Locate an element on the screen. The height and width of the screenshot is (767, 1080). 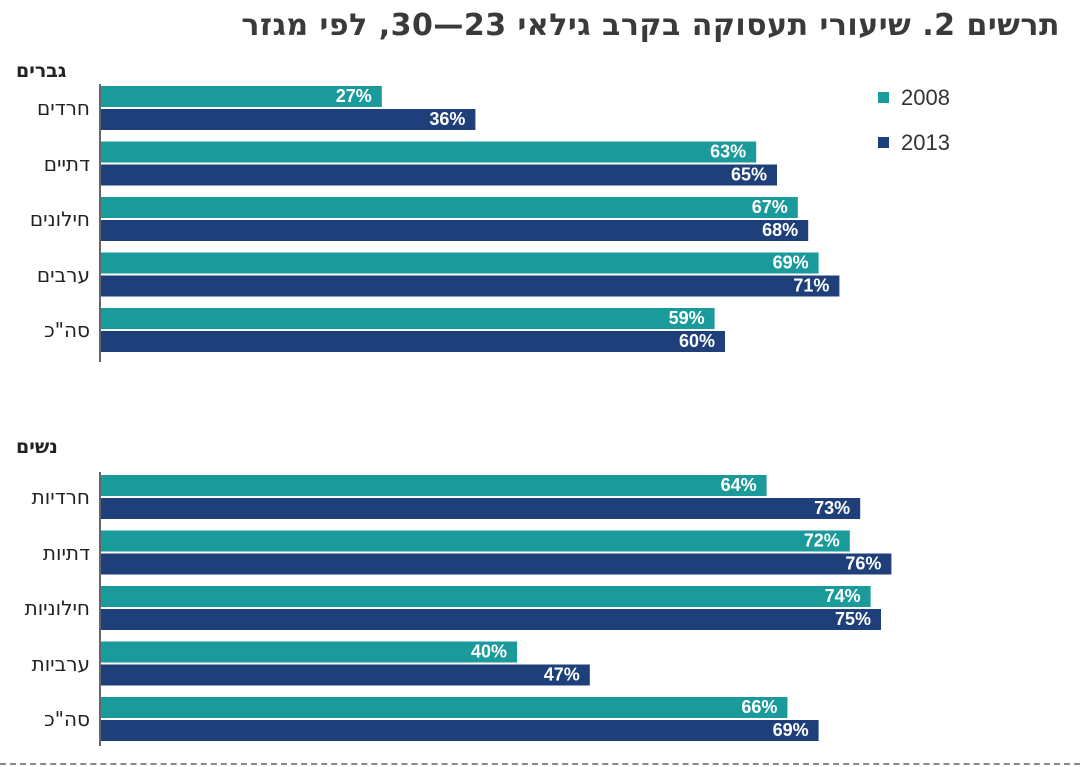
legend-swatch-2013 is located at coordinates (883, 142).